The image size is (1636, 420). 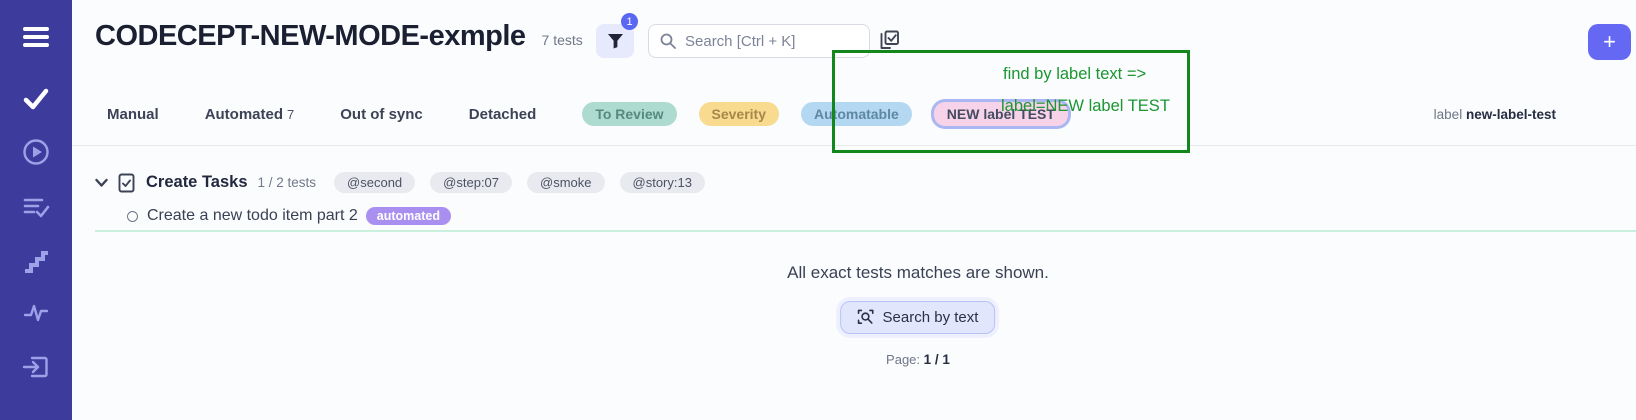 What do you see at coordinates (629, 21) in the screenshot?
I see `filter-count-badge: 1` at bounding box center [629, 21].